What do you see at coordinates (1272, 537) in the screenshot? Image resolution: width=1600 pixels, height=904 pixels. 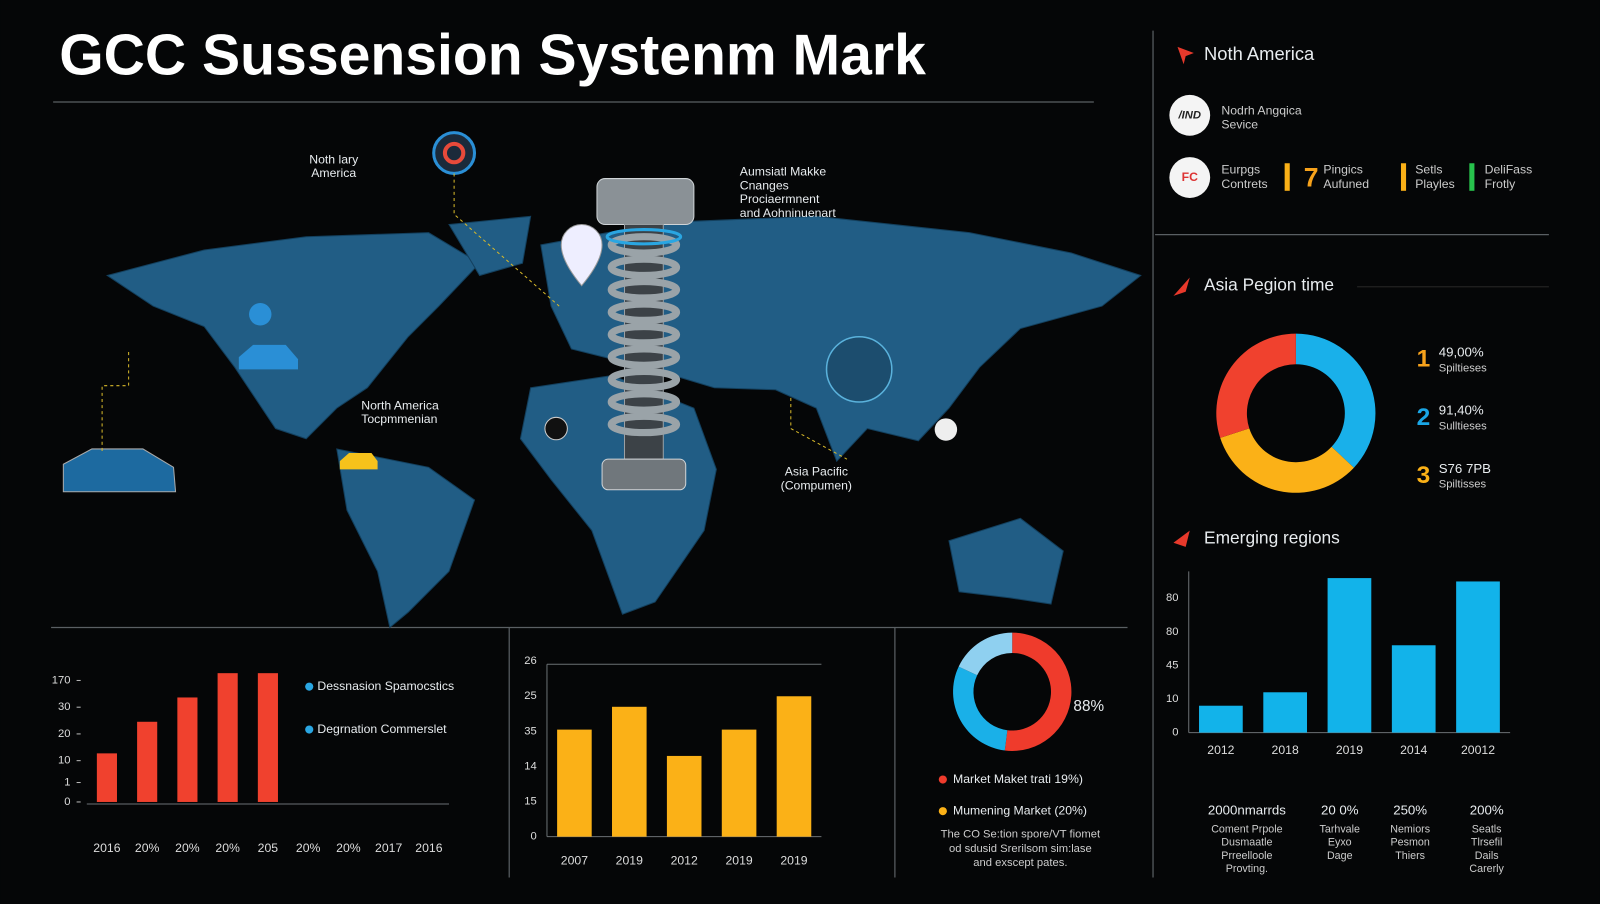 I see `chart-title: Emerging regions` at bounding box center [1272, 537].